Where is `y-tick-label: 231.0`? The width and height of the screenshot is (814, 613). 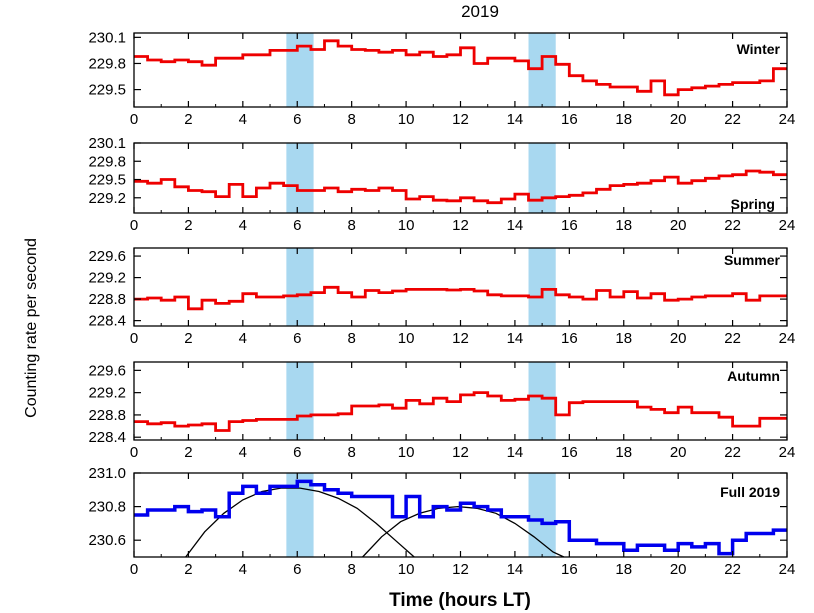
y-tick-label: 231.0 is located at coordinates (107, 473).